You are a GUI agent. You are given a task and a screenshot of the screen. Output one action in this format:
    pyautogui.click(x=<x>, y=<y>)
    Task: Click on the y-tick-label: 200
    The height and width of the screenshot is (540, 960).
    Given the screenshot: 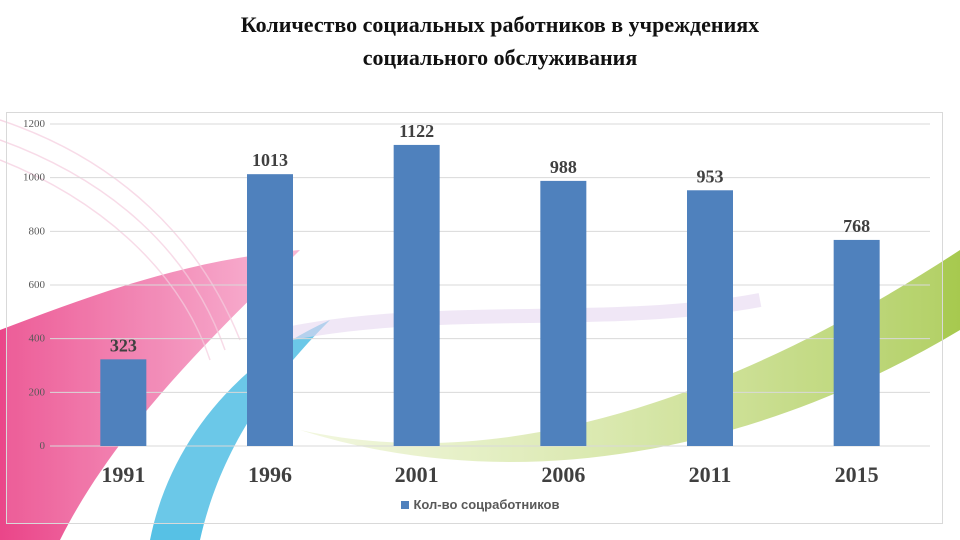 What is the action you would take?
    pyautogui.click(x=37, y=392)
    